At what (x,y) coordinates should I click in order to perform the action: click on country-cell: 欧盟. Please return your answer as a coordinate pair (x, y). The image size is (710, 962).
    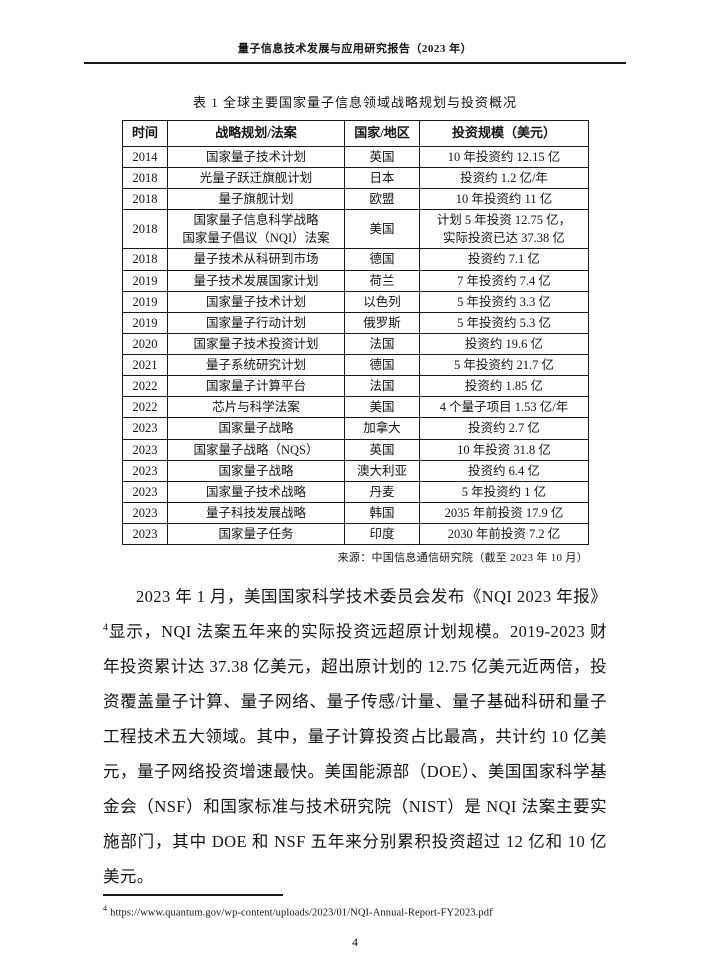
    Looking at the image, I should click on (382, 199).